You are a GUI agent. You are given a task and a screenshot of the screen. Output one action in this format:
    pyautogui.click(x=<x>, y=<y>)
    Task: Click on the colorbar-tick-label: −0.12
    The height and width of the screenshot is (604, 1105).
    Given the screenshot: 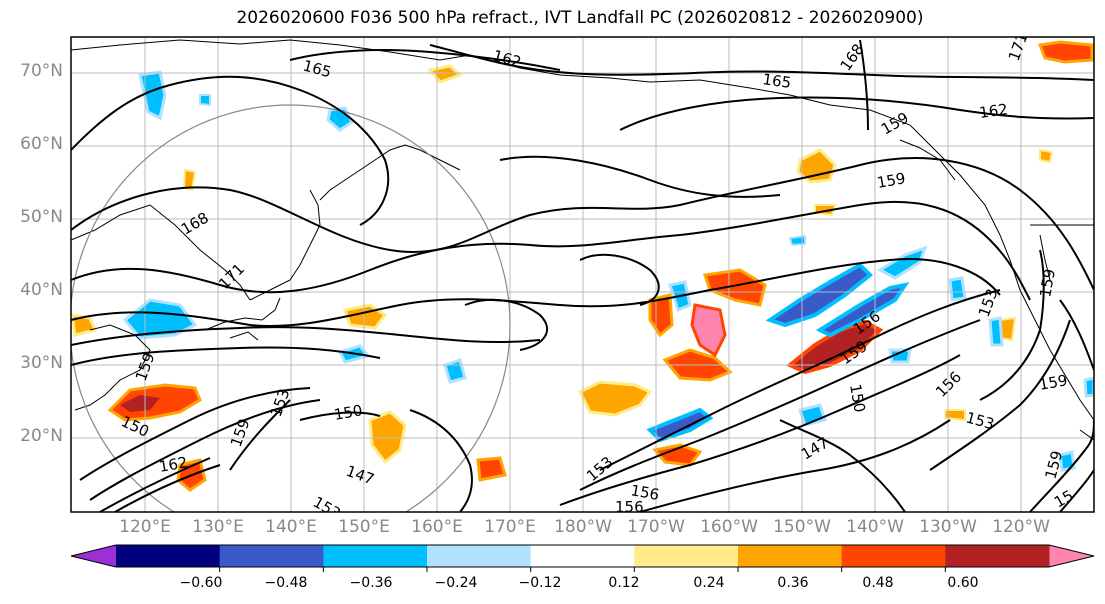 What is the action you would take?
    pyautogui.click(x=540, y=583)
    